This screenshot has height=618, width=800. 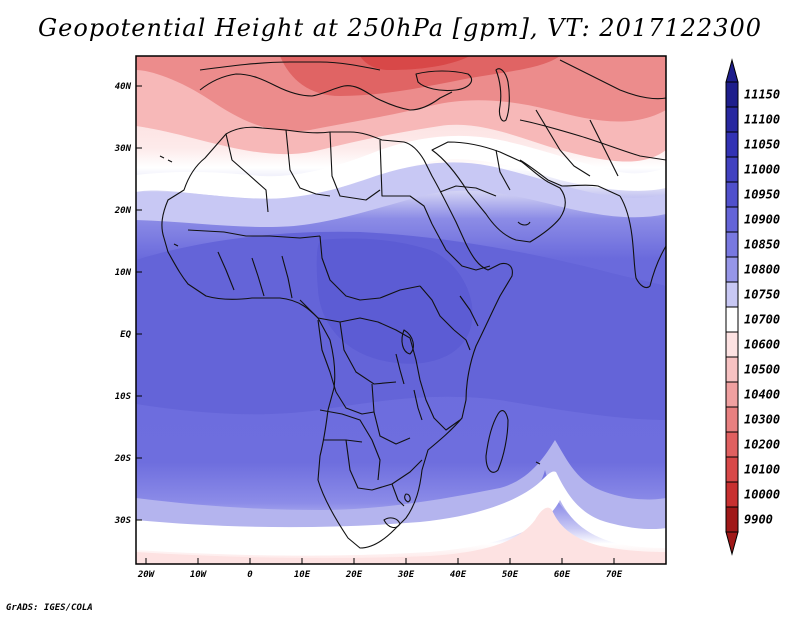 What do you see at coordinates (123, 211) in the screenshot?
I see `lat-label: 20N` at bounding box center [123, 211].